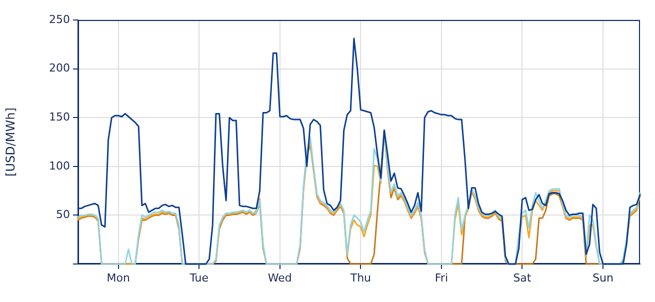 The height and width of the screenshot is (302, 655). I want to click on y-tick-label: 150, so click(59, 117).